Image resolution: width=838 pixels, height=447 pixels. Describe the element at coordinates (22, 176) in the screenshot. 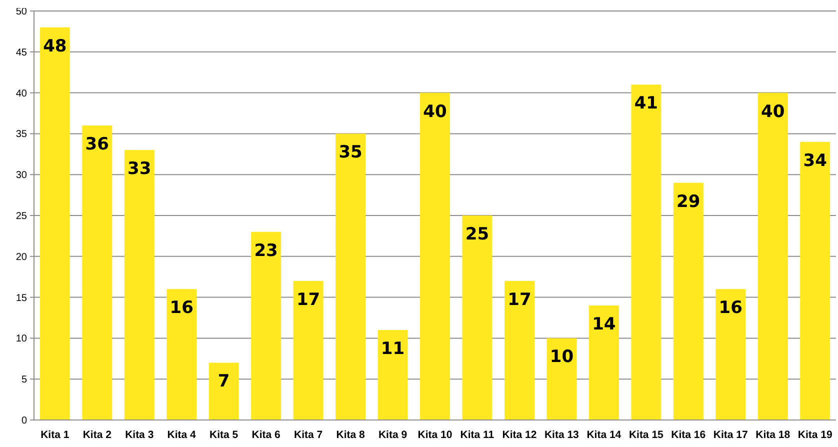

I see `y-tick-label: 30` at that location.